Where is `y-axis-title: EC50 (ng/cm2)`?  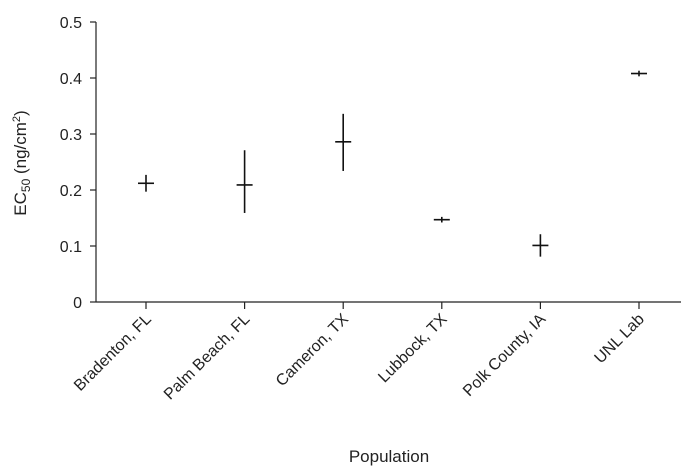
y-axis-title: EC50 (ng/cm2) is located at coordinates (22, 162).